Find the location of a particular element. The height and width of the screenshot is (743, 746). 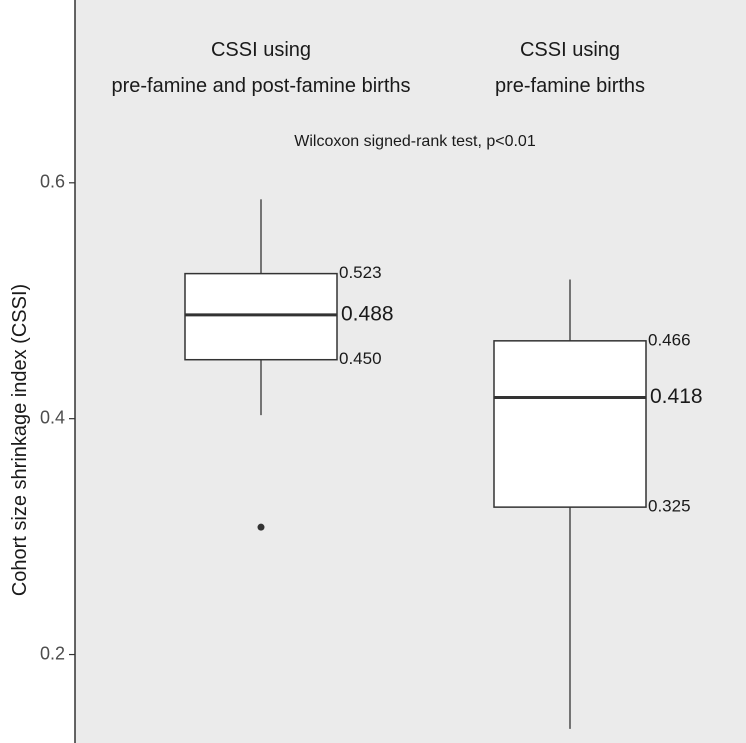

group-1-label-line-2: pre-famine and post-famine births is located at coordinates (260, 86).